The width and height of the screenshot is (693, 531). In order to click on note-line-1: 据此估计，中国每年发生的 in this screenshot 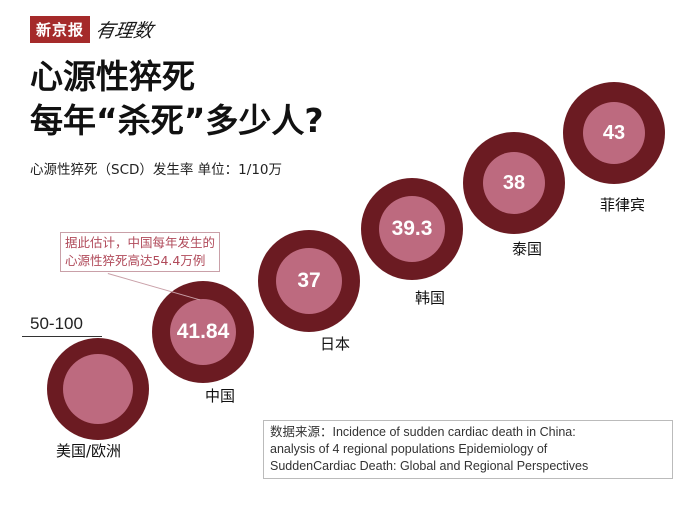, I will do `click(140, 242)`.